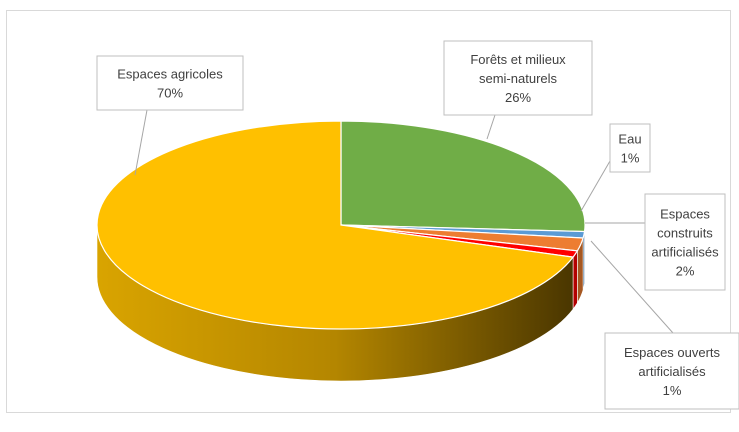 This screenshot has width=739, height=432. I want to click on callout-1: Eau 1%, so click(615, 167).